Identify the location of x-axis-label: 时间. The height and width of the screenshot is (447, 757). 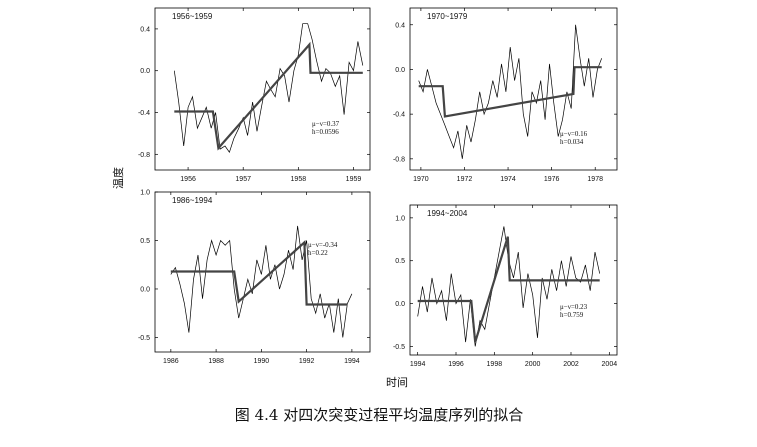
(397, 382).